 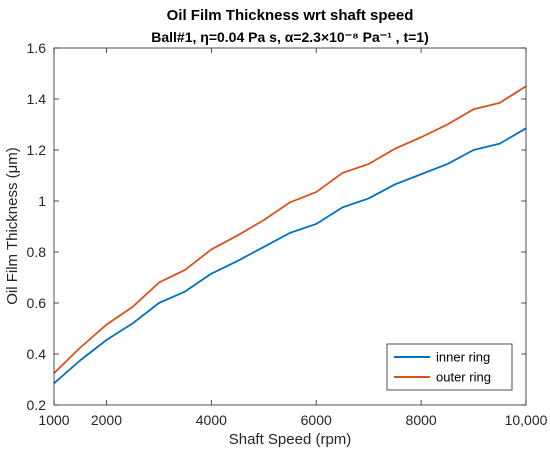 I want to click on x-tick-label: 8000, so click(x=421, y=420).